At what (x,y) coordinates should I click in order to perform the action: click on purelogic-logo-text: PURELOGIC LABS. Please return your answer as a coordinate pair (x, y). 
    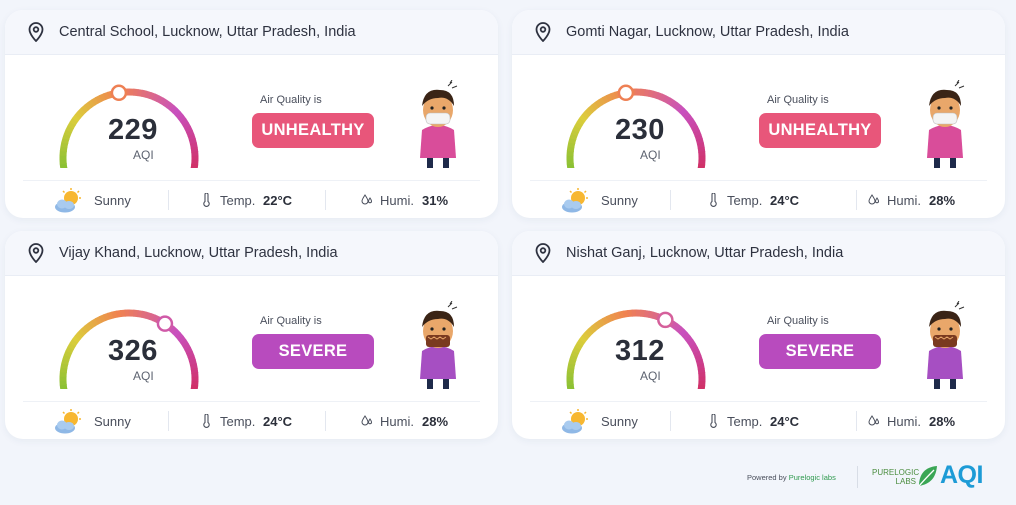
    Looking at the image, I should click on (896, 477).